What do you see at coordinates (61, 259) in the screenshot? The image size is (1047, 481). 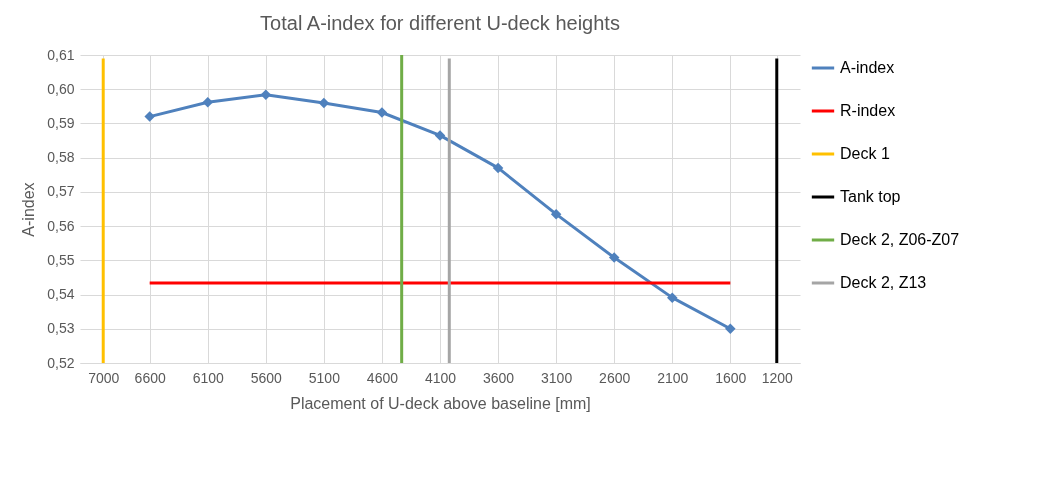 I see `y-tick-label: 0,55` at bounding box center [61, 259].